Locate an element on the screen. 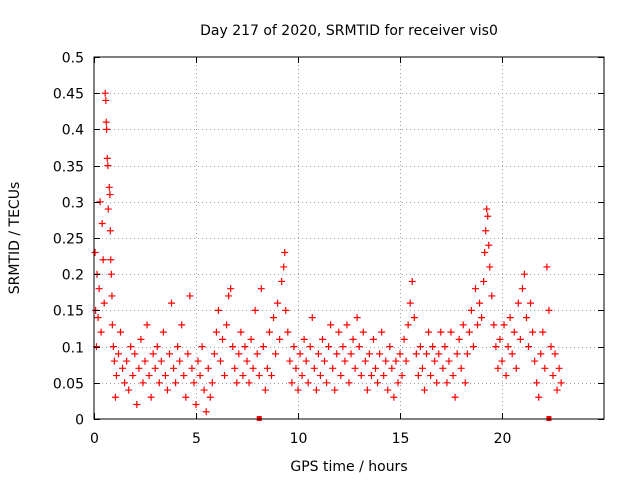 This screenshot has width=640, height=480. y-tick-label: 0.45 is located at coordinates (68, 95).